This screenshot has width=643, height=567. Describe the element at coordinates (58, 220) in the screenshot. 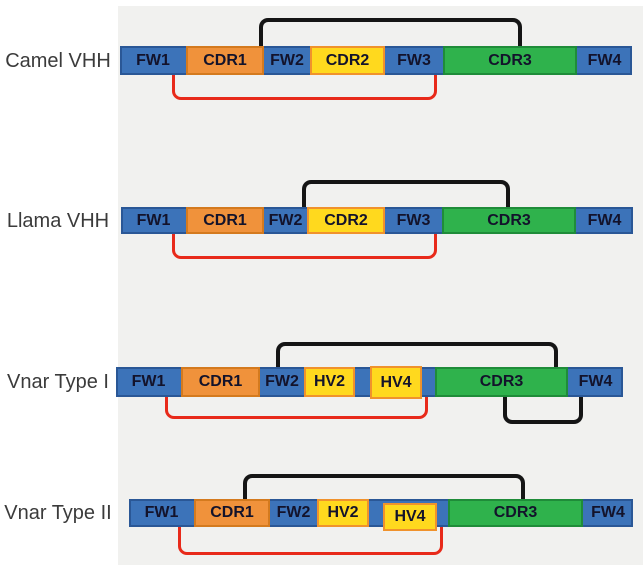

I see `row-label-llama-vhh: Llama VHH` at that location.